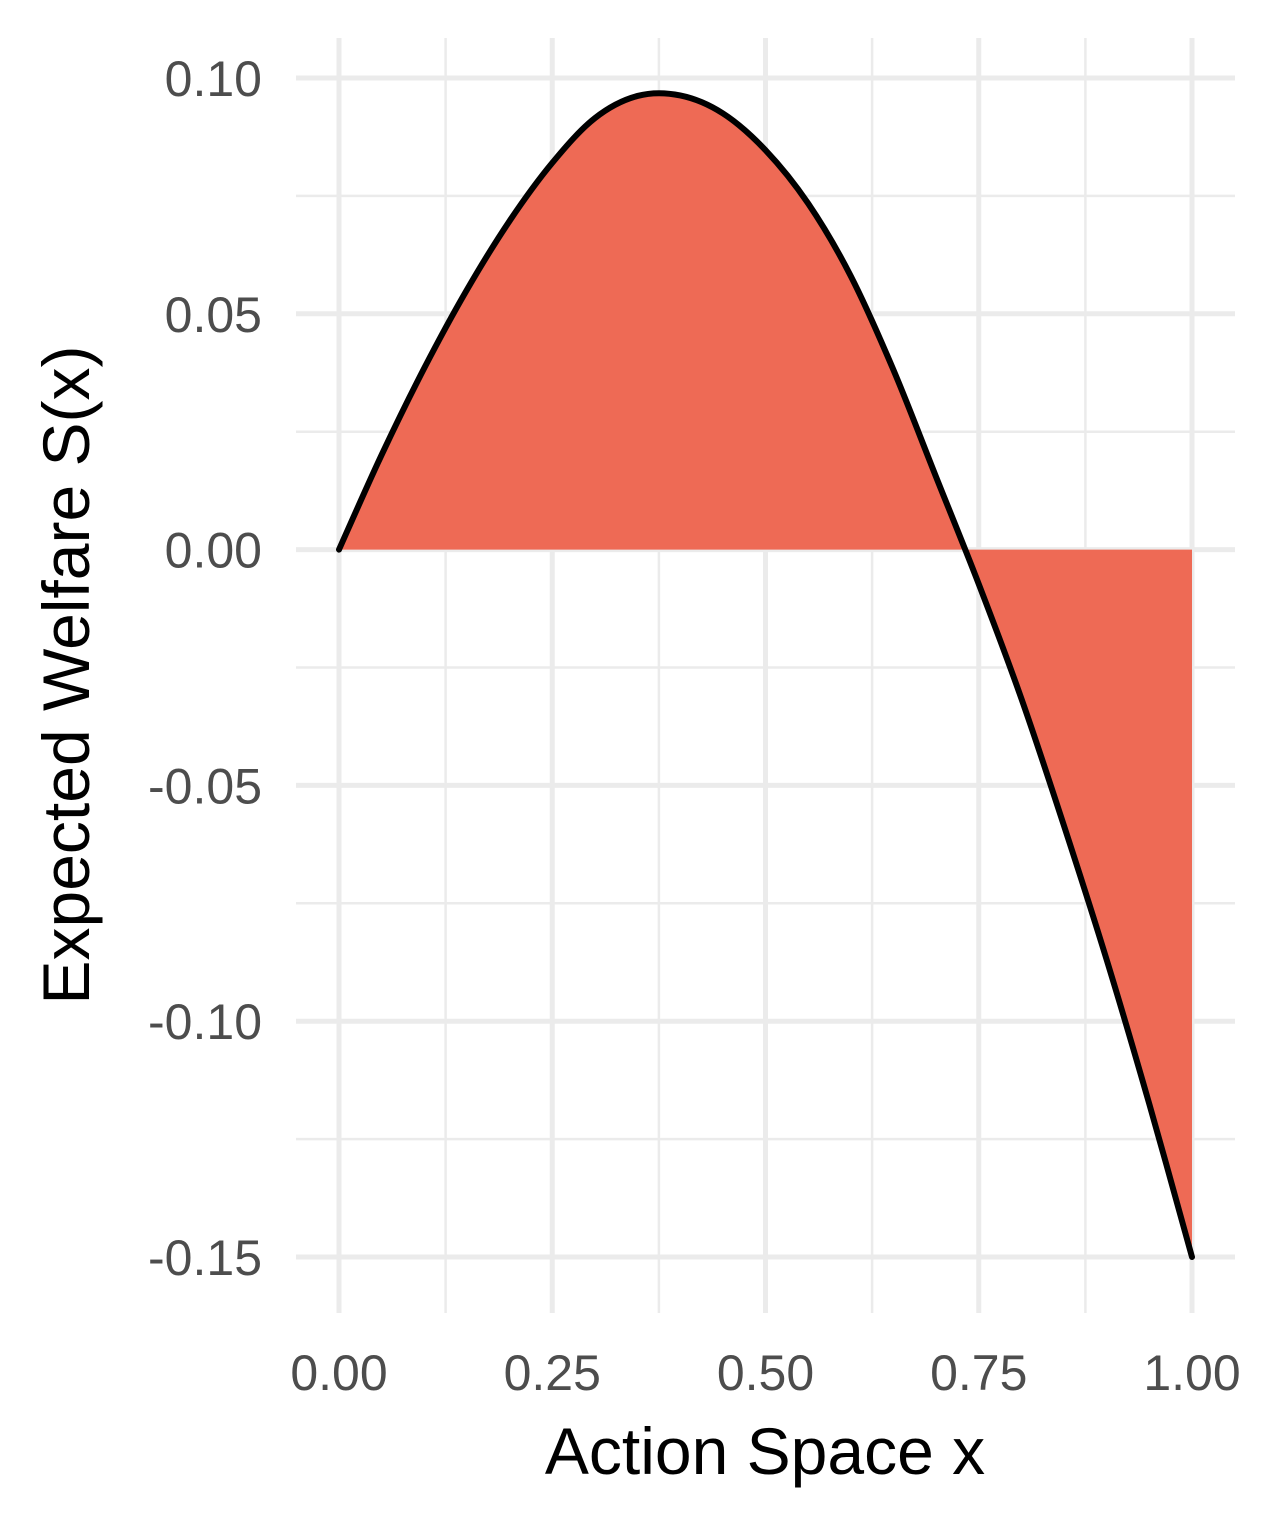  I want to click on y-tick-label: -0.05, so click(205, 786).